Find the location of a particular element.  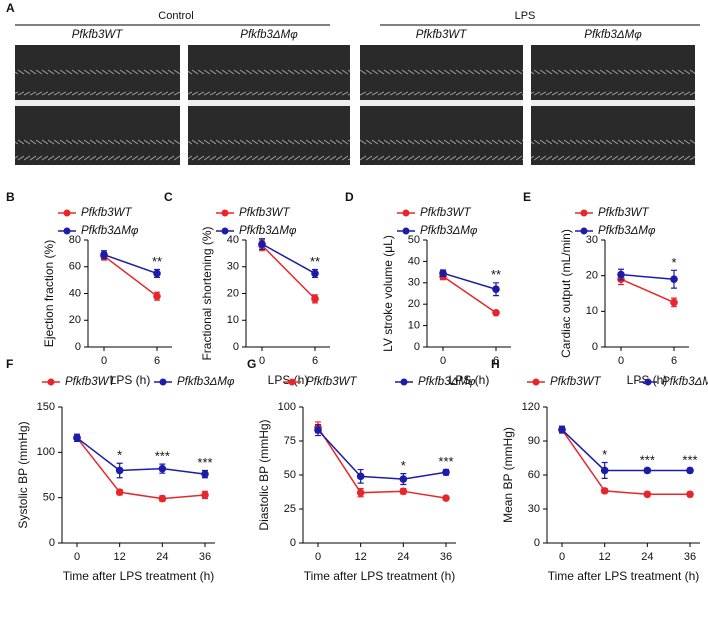

y-axis-title: LV stroke volume (μL) is located at coordinates (388, 293).